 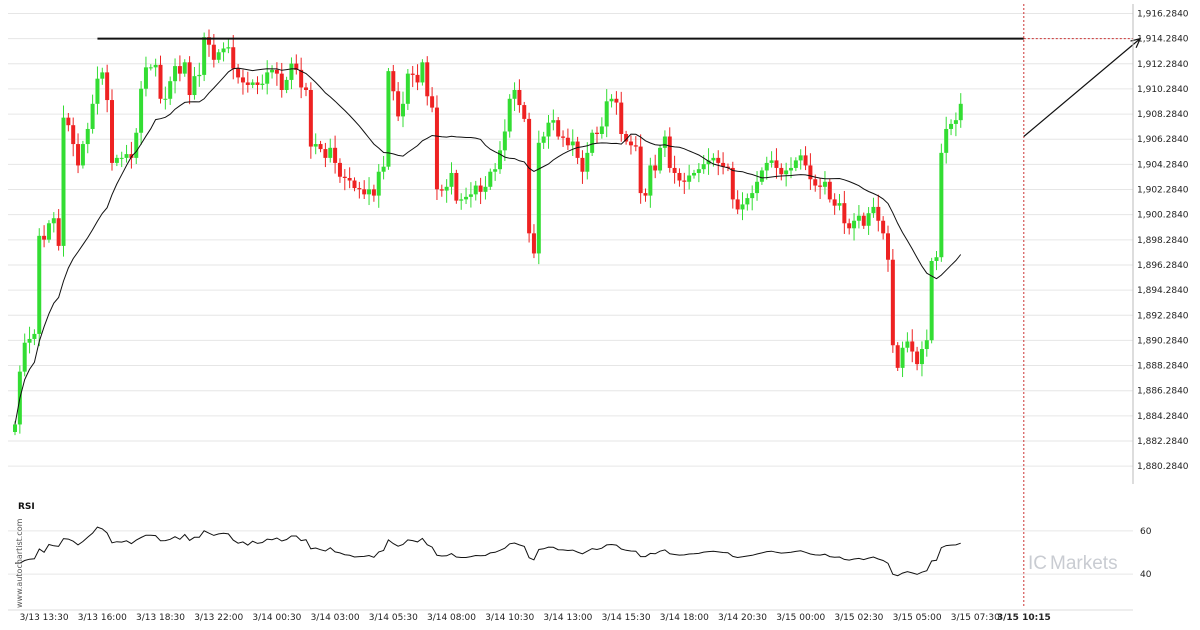 What do you see at coordinates (1163, 266) in the screenshot?
I see `price-tick-label: 1,896.2840` at bounding box center [1163, 266].